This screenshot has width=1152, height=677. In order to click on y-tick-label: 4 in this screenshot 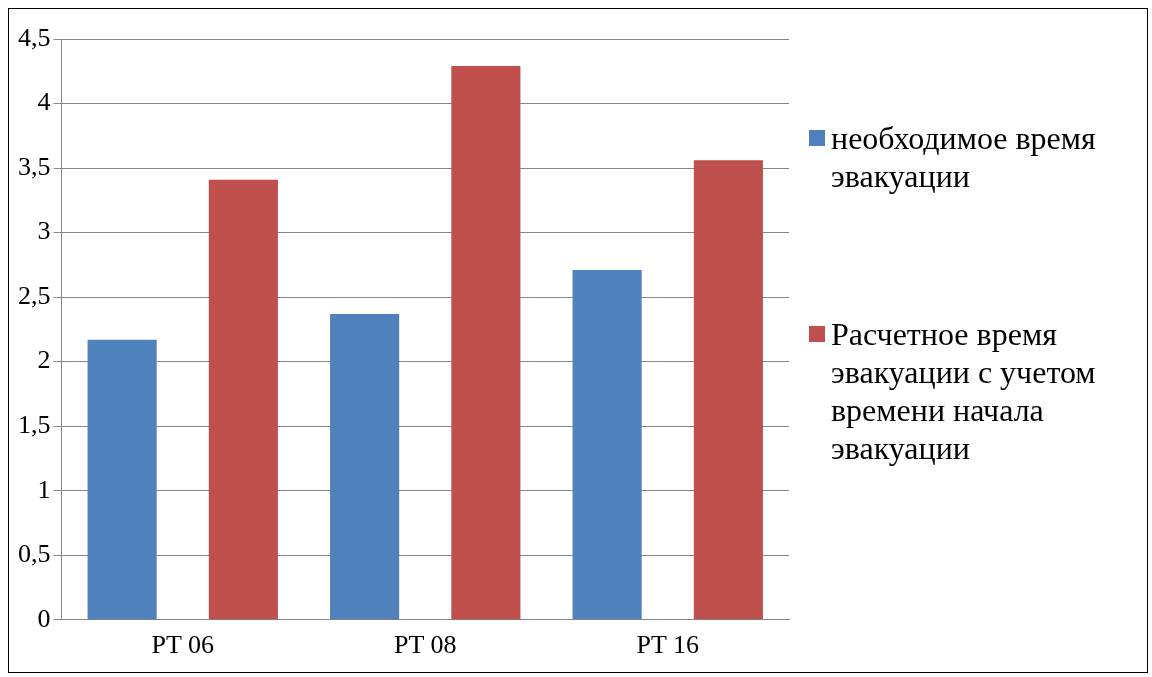, I will do `click(44, 102)`.